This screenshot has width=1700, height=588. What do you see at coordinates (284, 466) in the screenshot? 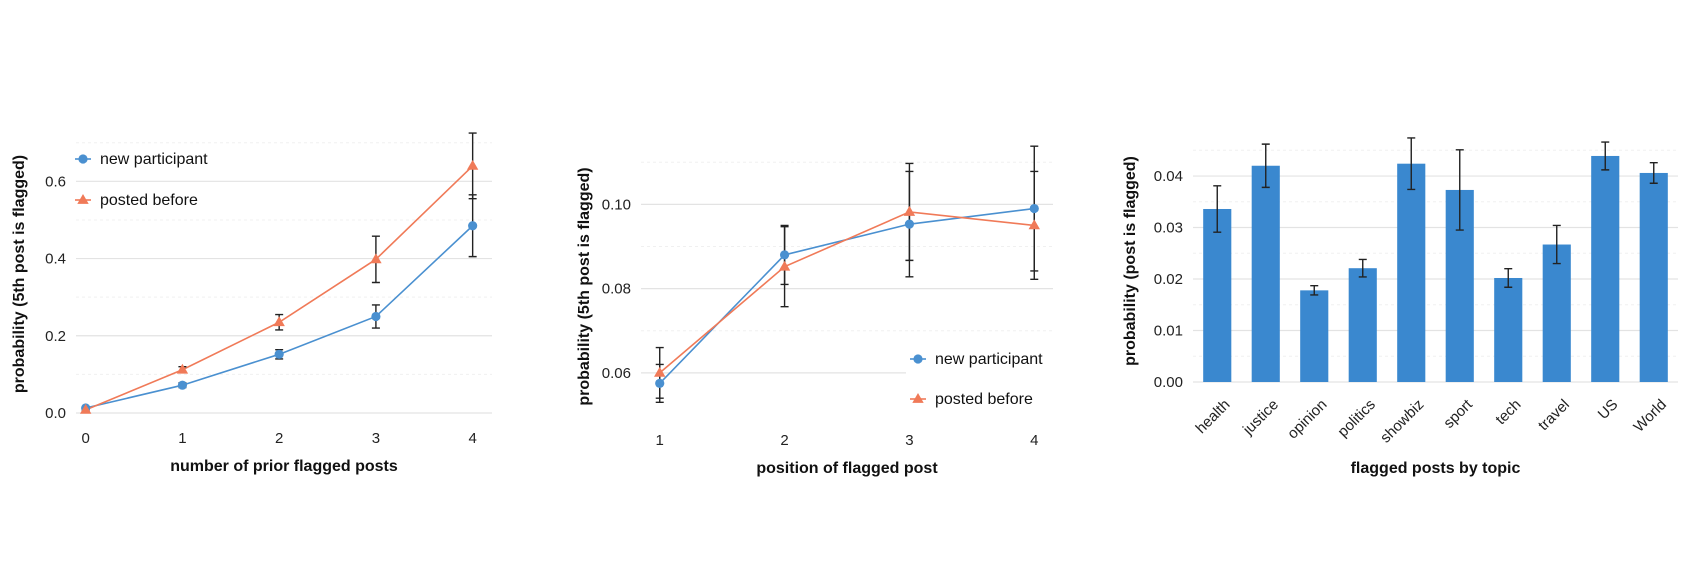
I see `x-axis-title: number of prior flagged posts` at bounding box center [284, 466].